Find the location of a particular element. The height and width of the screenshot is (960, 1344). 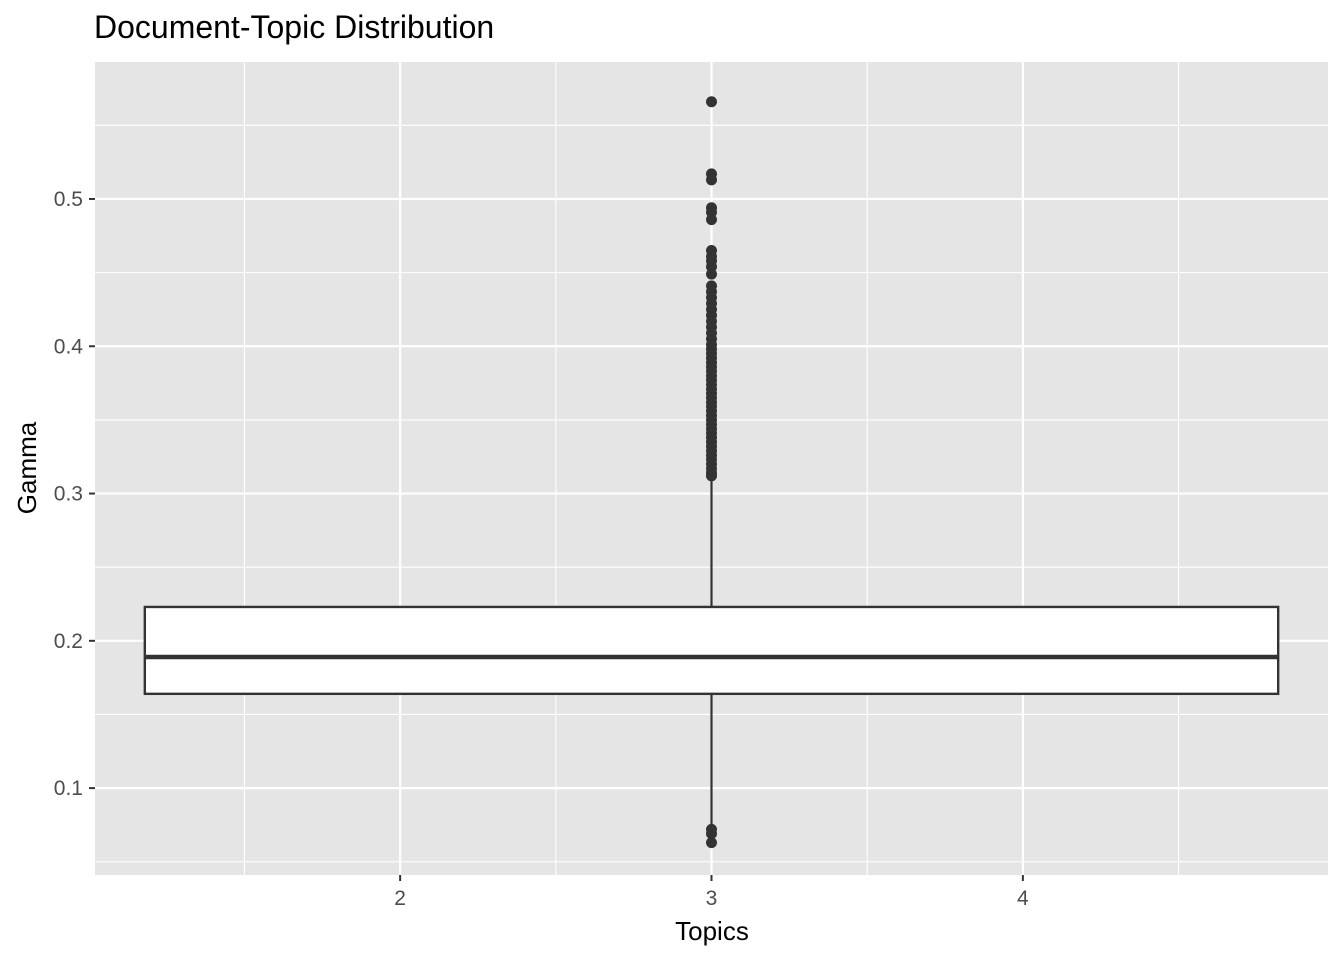

x-tick-label: 2 is located at coordinates (400, 898).